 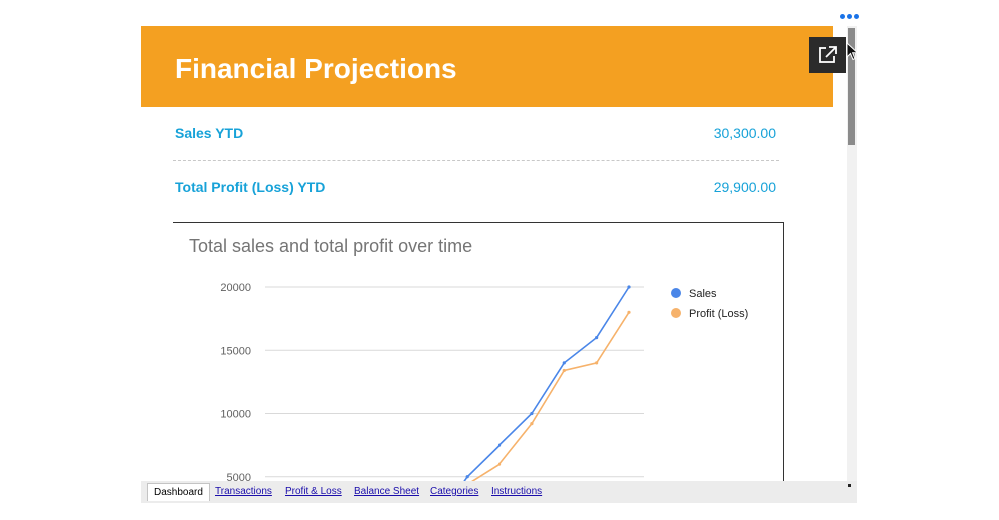 I want to click on tab-bar-end-mark, so click(x=849, y=485).